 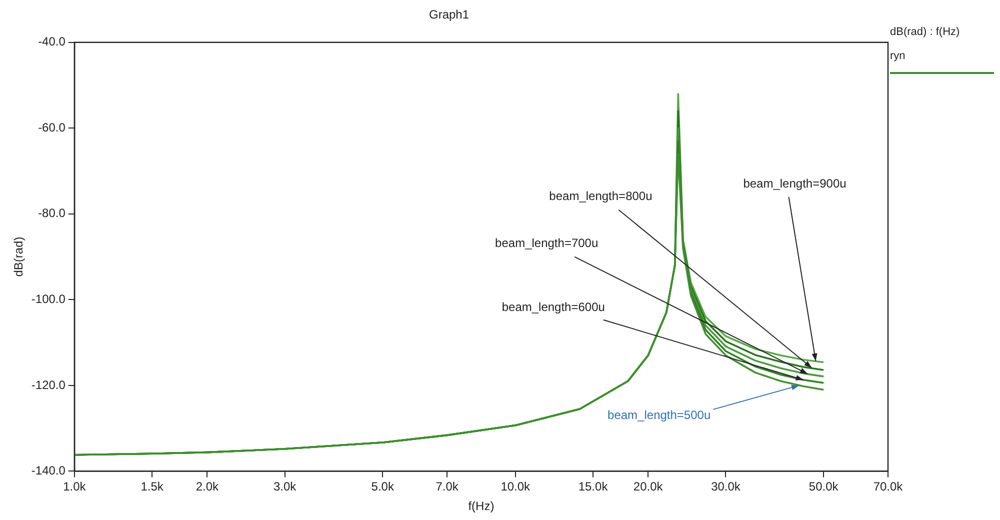 What do you see at coordinates (48, 299) in the screenshot?
I see `y-tick-label: -100.0` at bounding box center [48, 299].